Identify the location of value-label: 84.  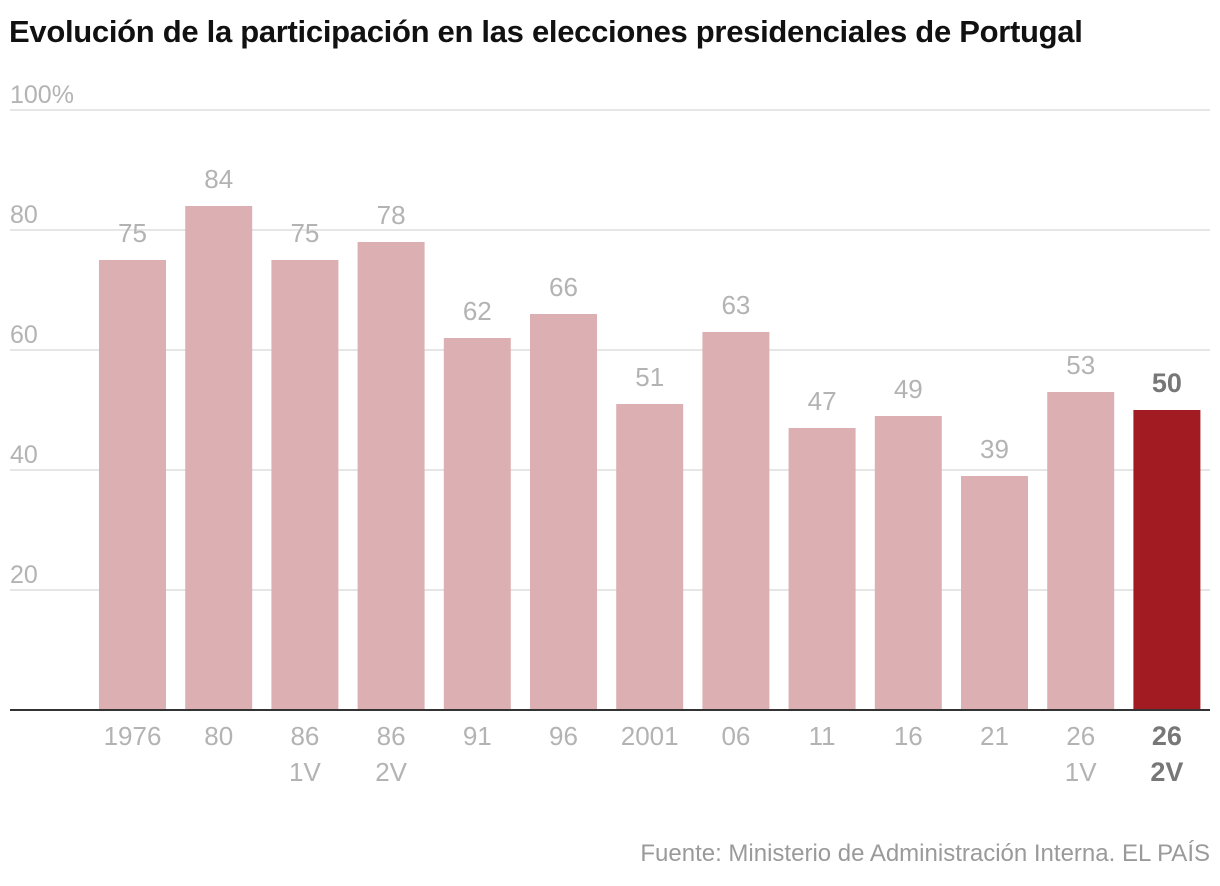
(218, 179).